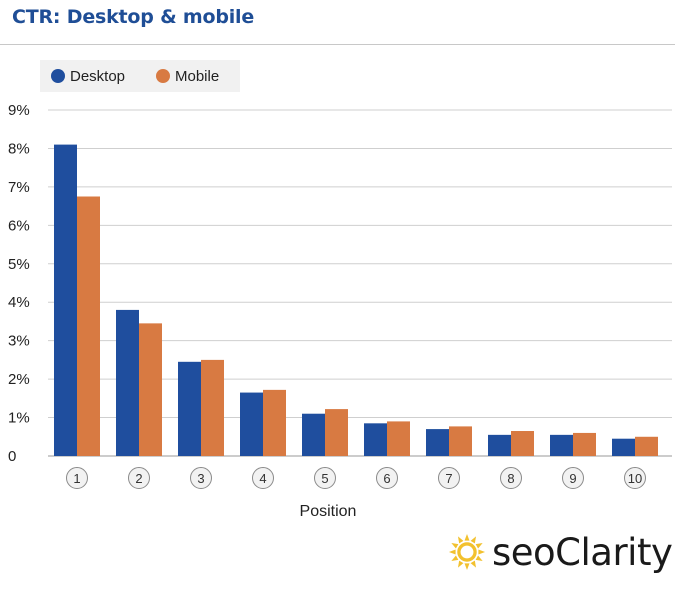  Describe the element at coordinates (12, 456) in the screenshot. I see `y-tick-label: 0` at that location.